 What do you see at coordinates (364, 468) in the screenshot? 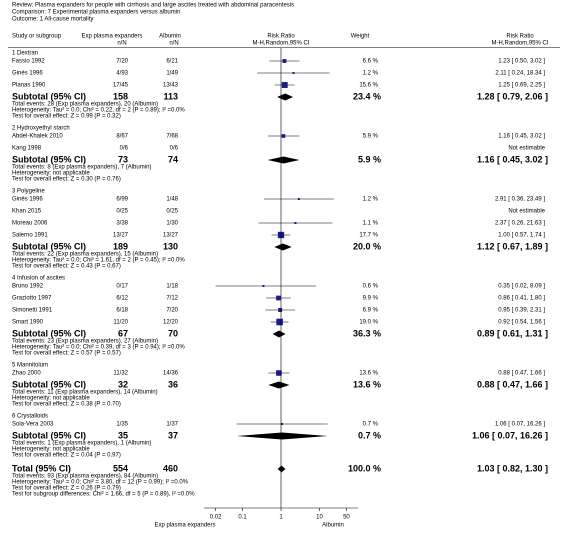
I see `weight: 100.0 %` at bounding box center [364, 468].